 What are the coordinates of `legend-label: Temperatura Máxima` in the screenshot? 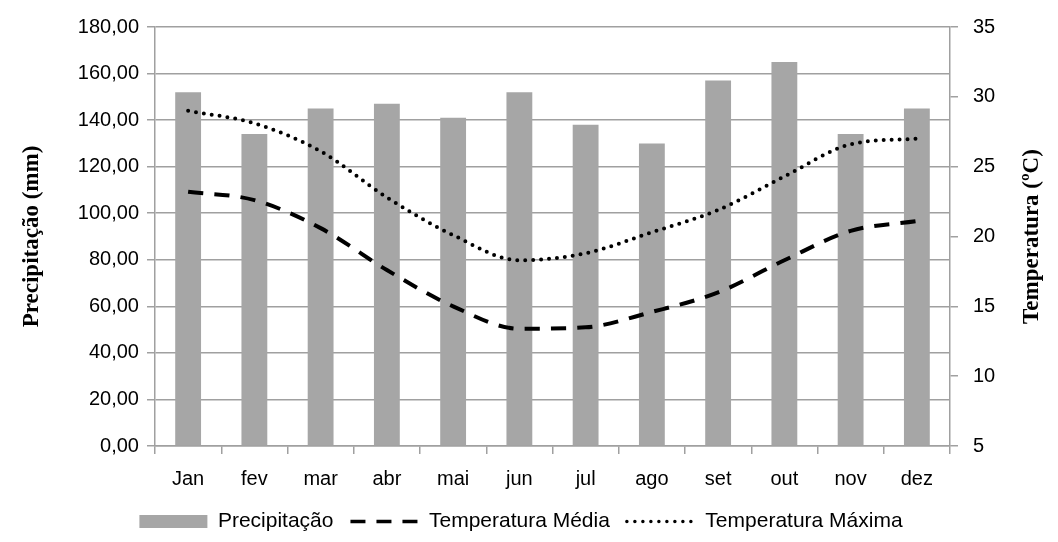 It's located at (804, 520).